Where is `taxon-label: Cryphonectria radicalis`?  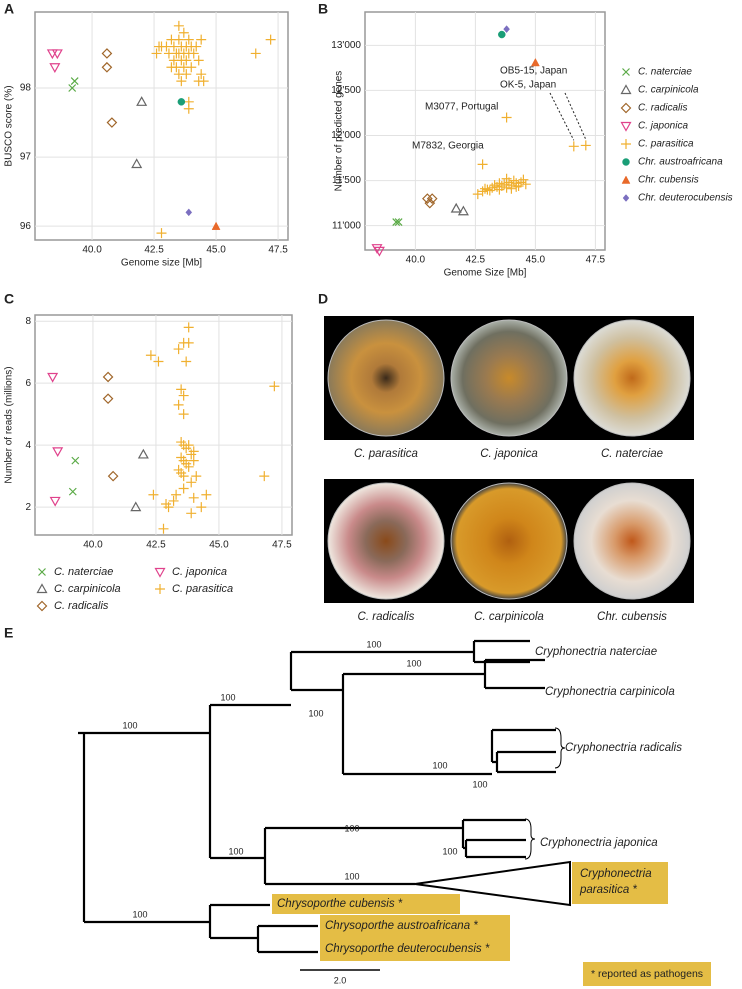
taxon-label: Cryphonectria radicalis is located at coordinates (623, 748).